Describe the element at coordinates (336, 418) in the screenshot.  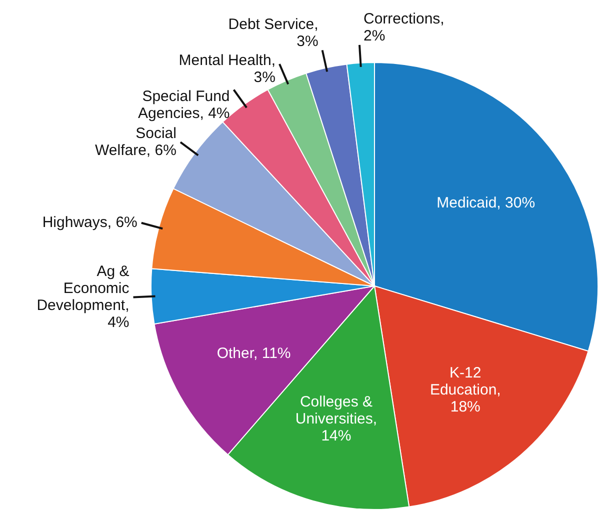
I see `slice-label: Colleges & Universities, 14%` at that location.